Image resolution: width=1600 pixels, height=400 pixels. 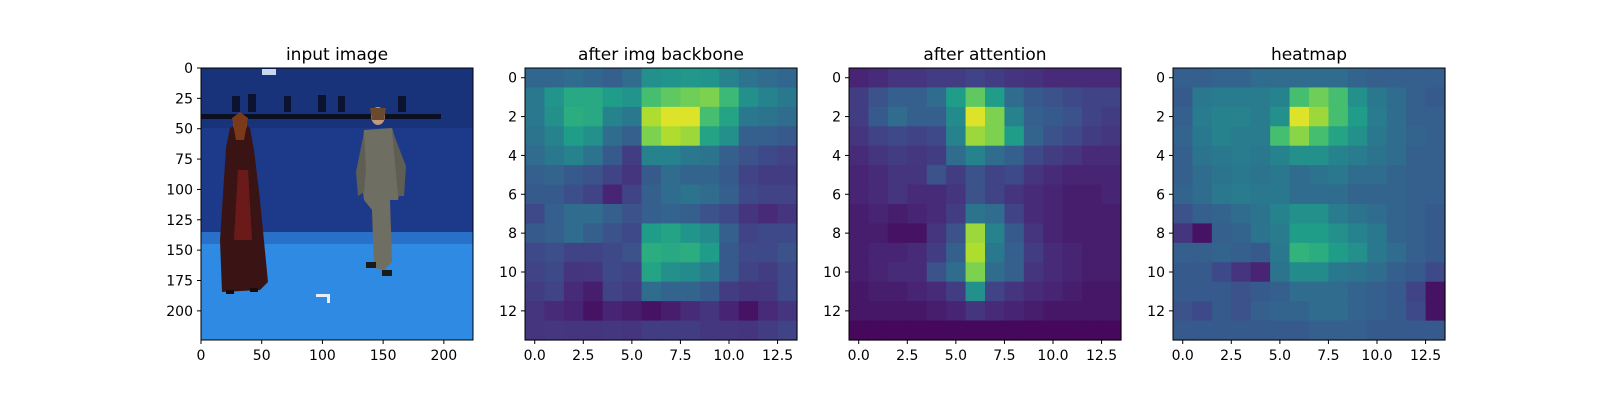 I want to click on y-tick-label: 0, so click(x=1160, y=79).